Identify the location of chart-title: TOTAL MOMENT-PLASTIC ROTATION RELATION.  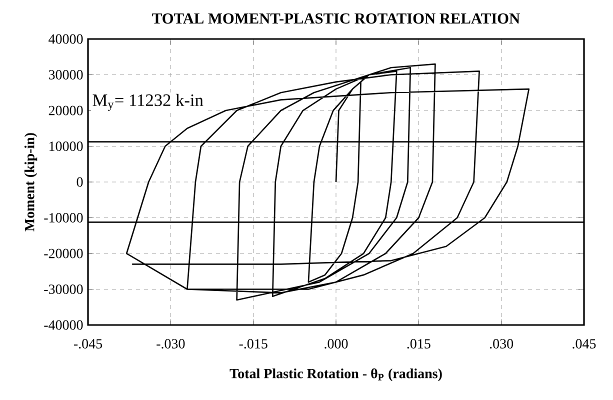
(336, 18).